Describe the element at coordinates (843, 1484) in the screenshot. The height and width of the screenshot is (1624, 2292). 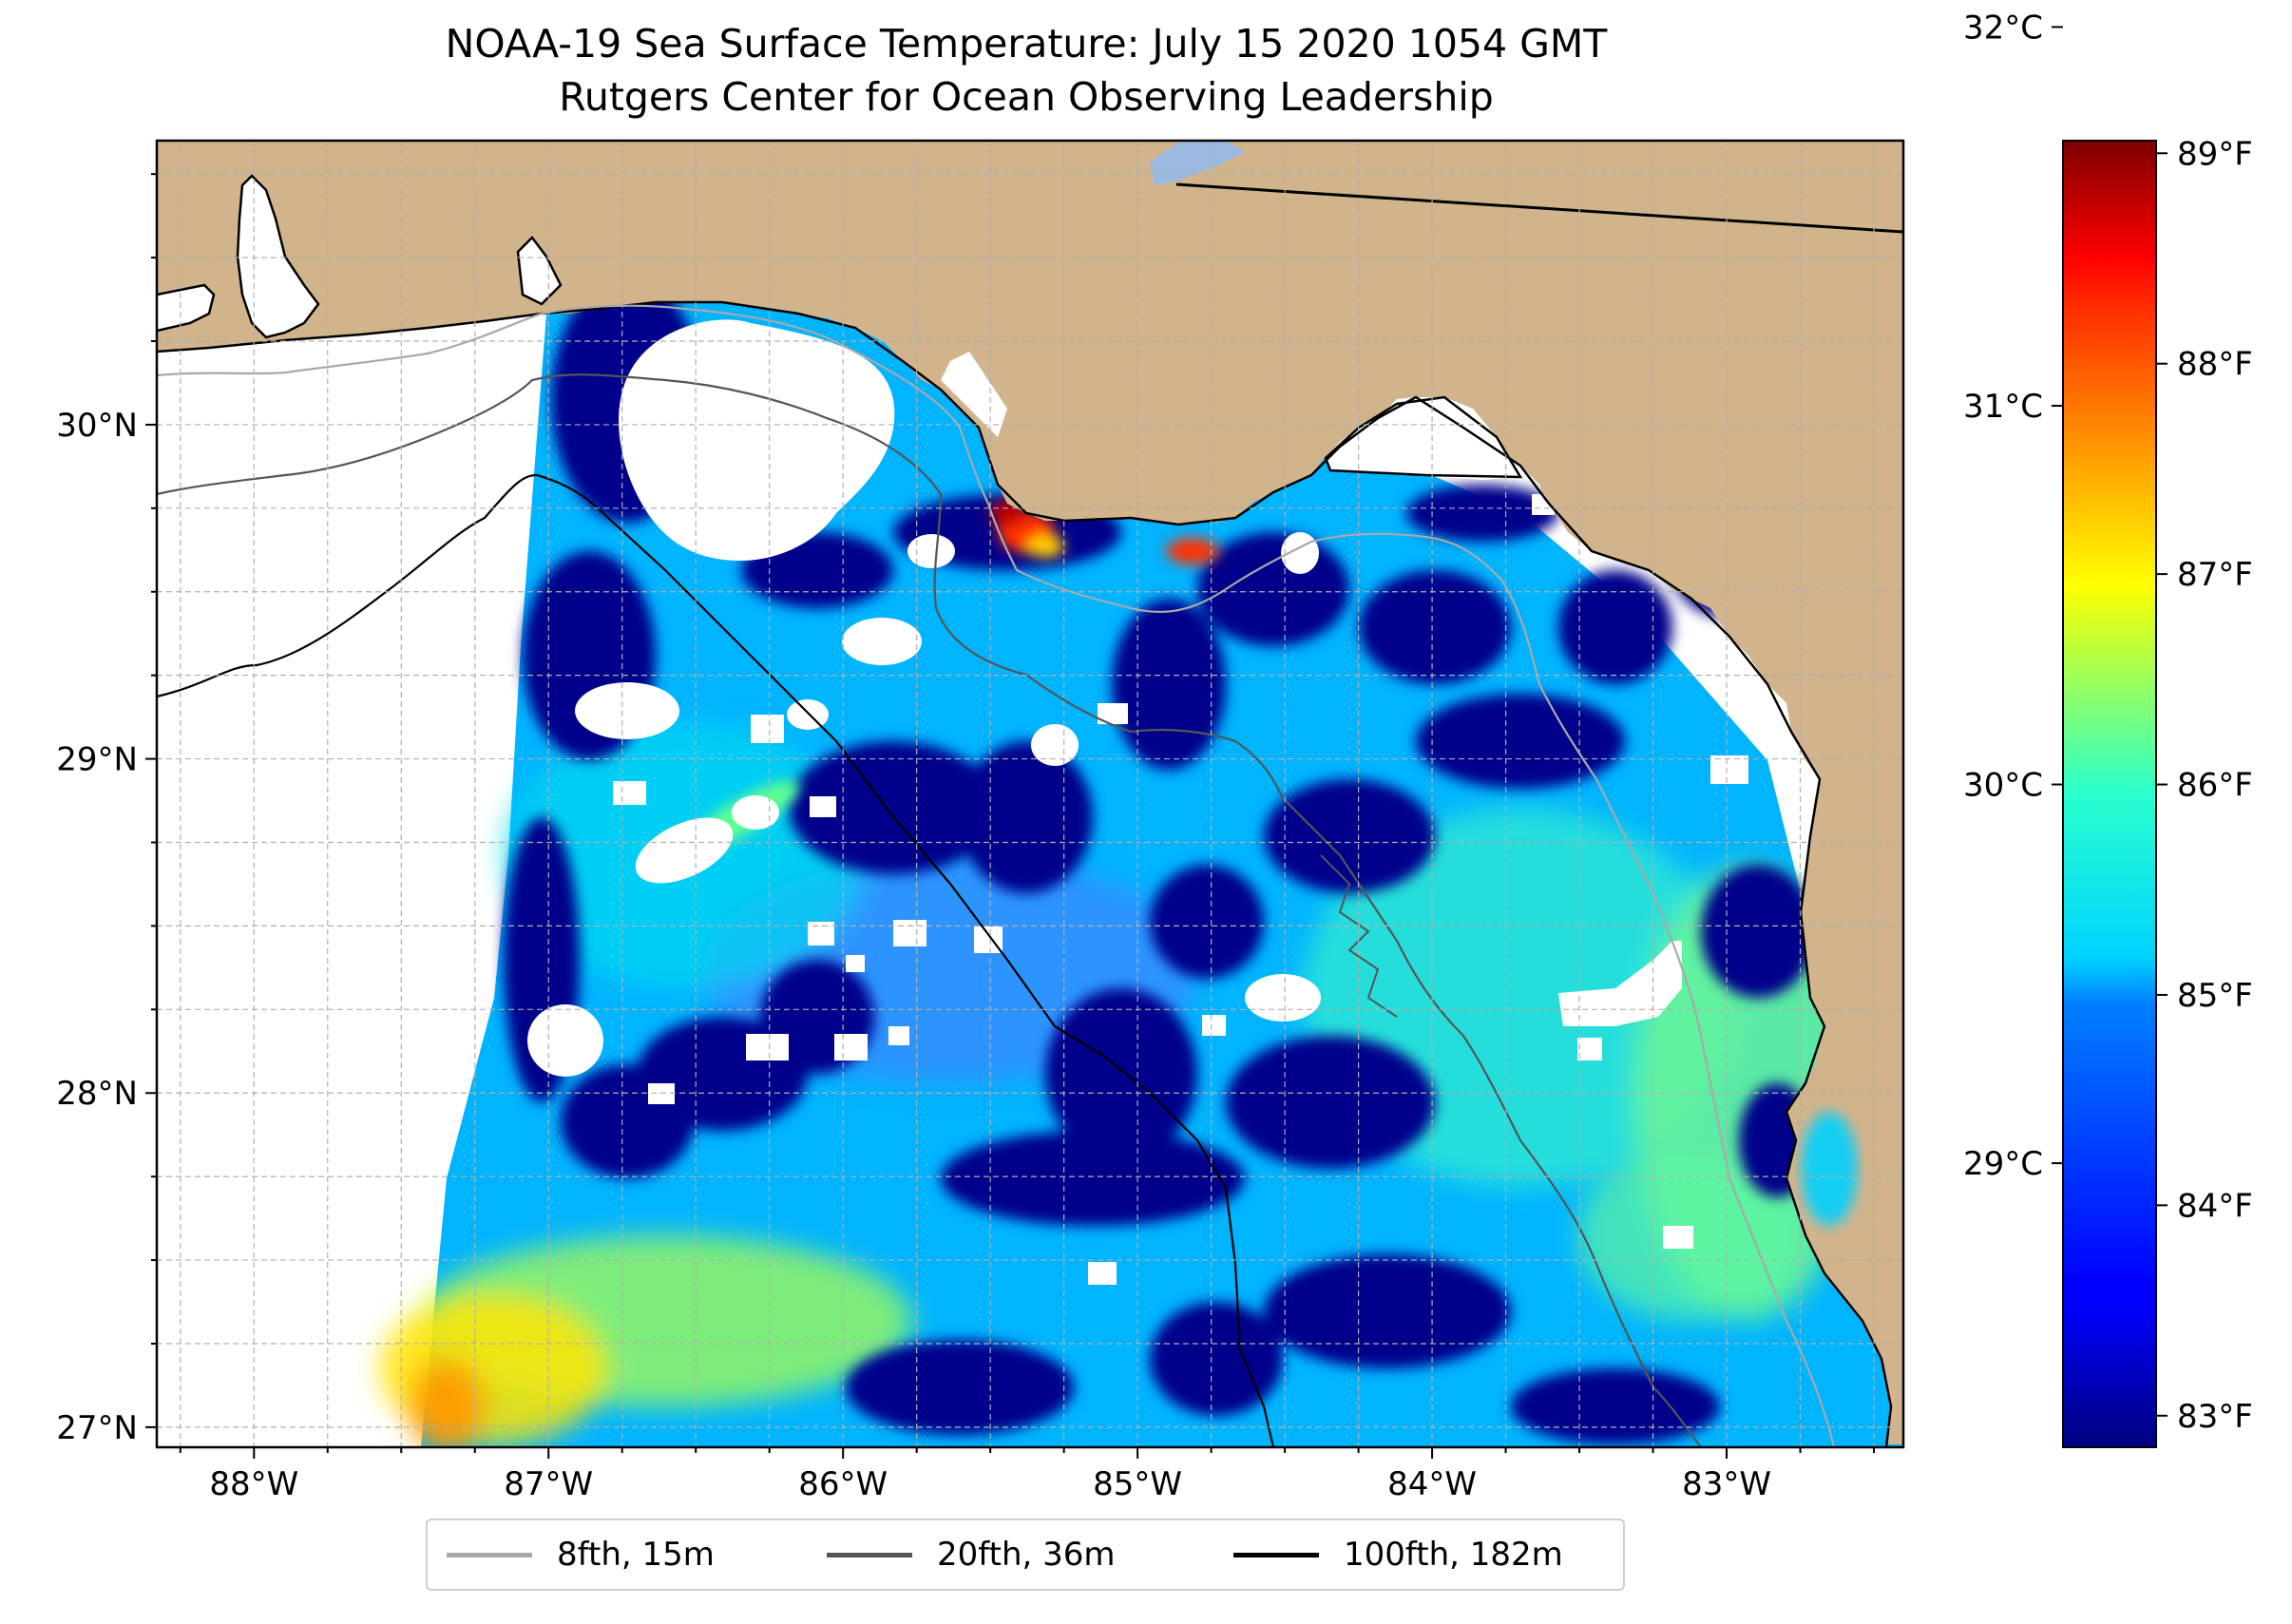
I see `lon-tick-label: 86°W` at that location.